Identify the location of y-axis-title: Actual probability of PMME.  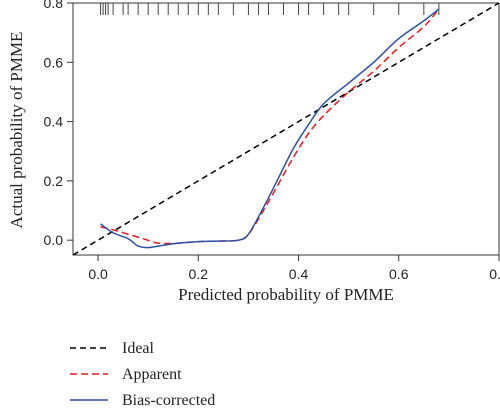
(16, 130).